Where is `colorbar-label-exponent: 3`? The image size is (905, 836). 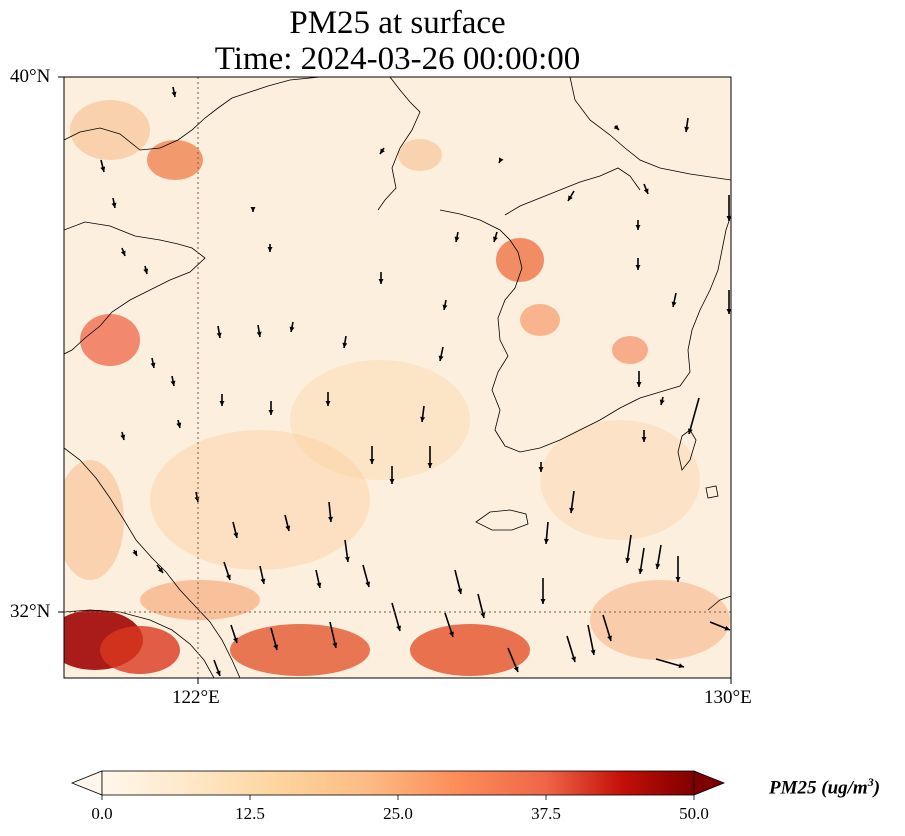 colorbar-label-exponent: 3 is located at coordinates (870, 782).